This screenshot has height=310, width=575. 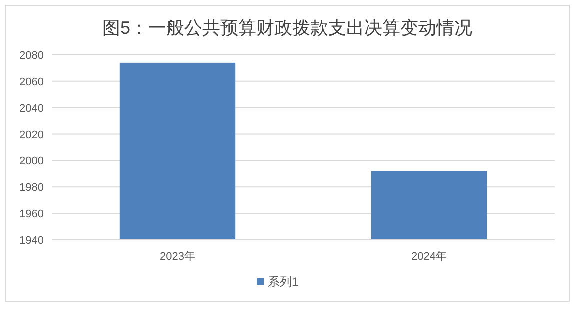 What do you see at coordinates (32, 214) in the screenshot?
I see `y-tick-label: 1960` at bounding box center [32, 214].